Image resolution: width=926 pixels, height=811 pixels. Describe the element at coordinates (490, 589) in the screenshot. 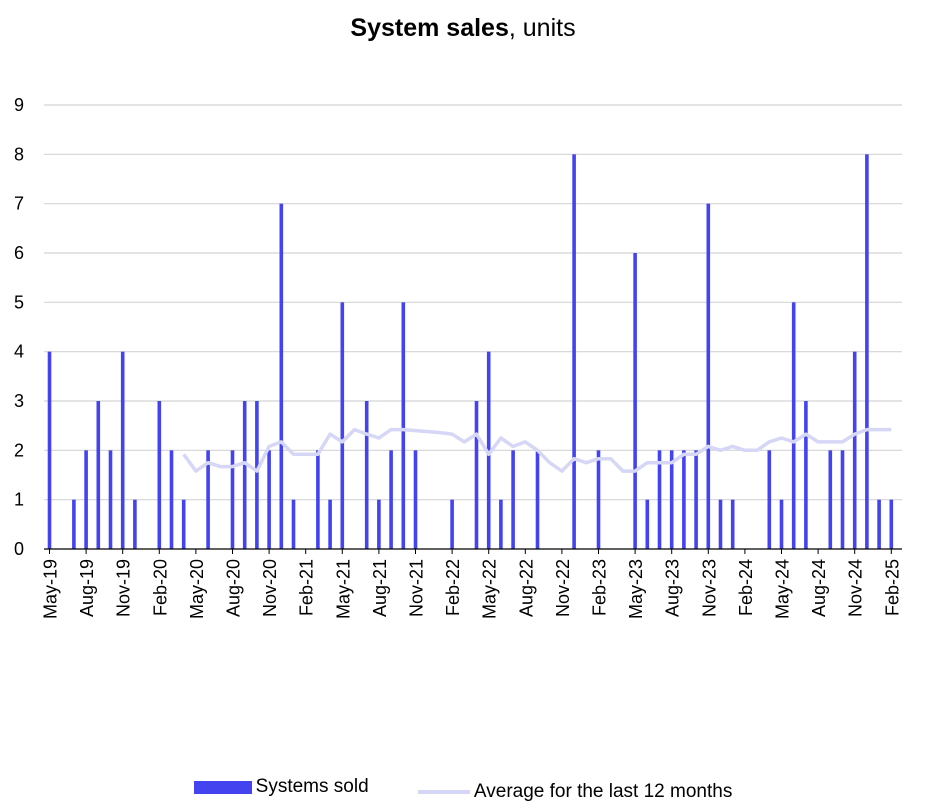

I see `x-tick-label: May-22` at that location.